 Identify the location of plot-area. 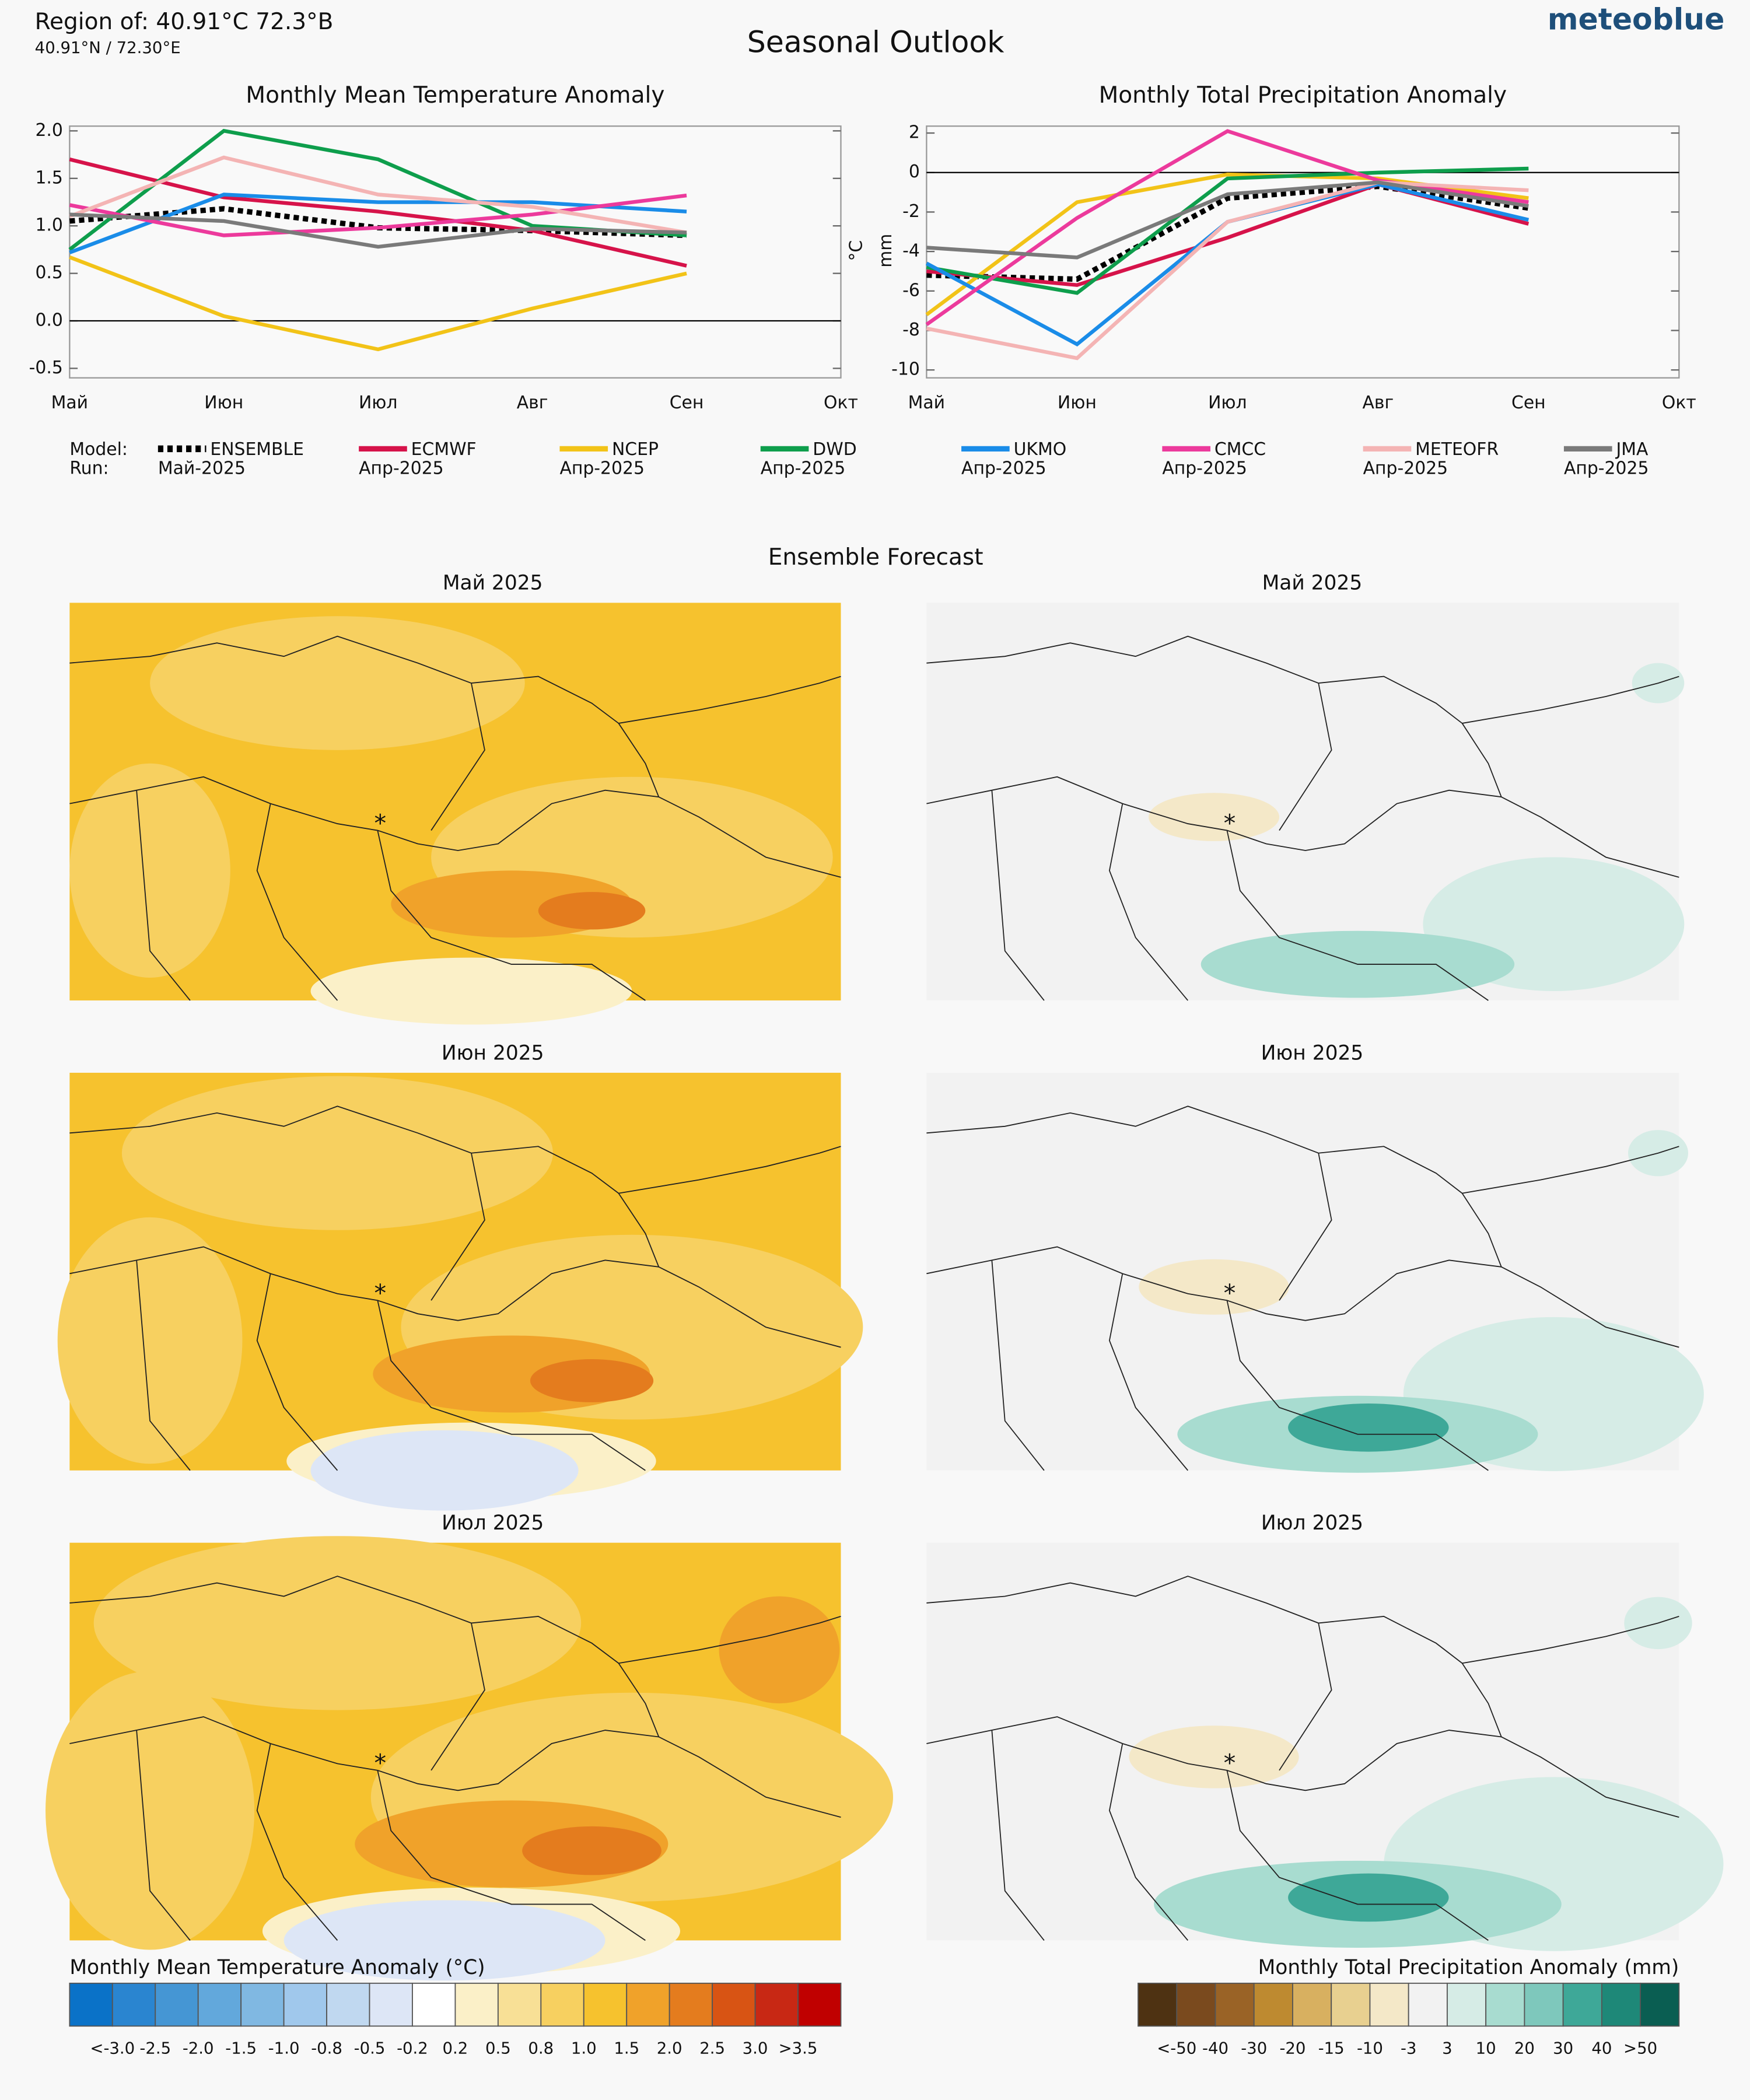
(455, 252).